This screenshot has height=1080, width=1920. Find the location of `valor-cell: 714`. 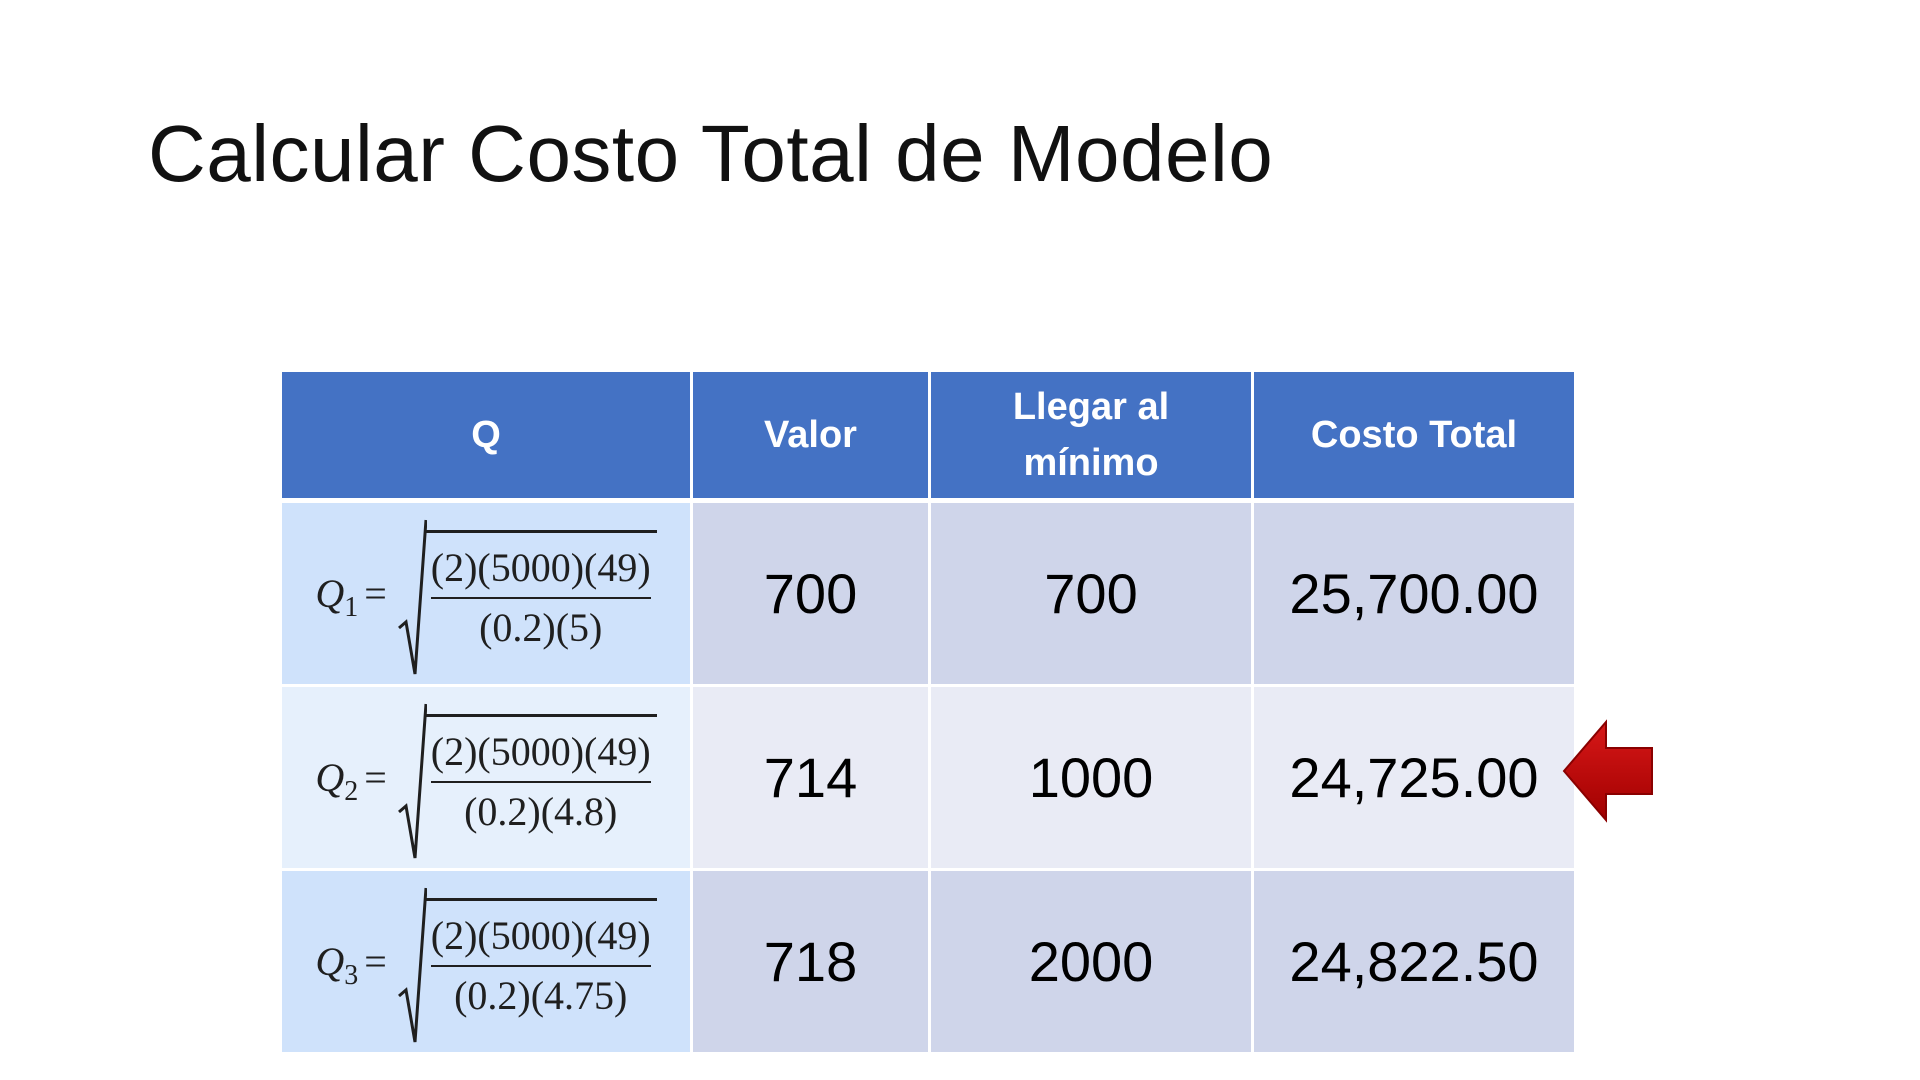

valor-cell: 714 is located at coordinates (812, 779).